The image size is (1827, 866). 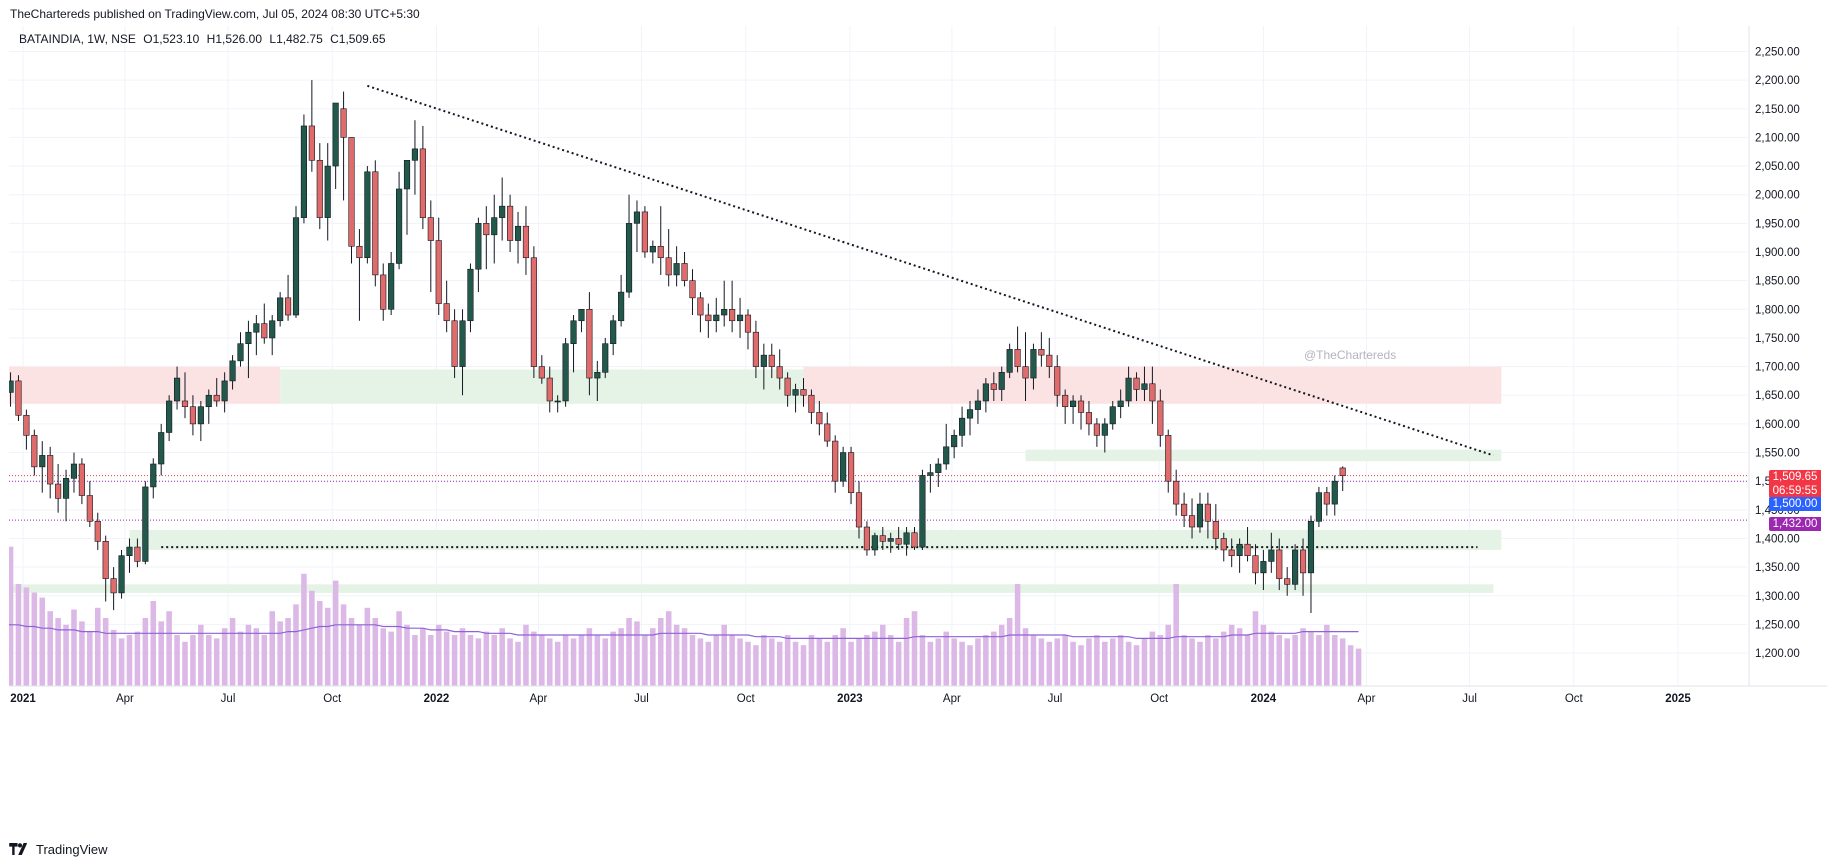 I want to click on tradingview-footer: TradingView, so click(x=58, y=849).